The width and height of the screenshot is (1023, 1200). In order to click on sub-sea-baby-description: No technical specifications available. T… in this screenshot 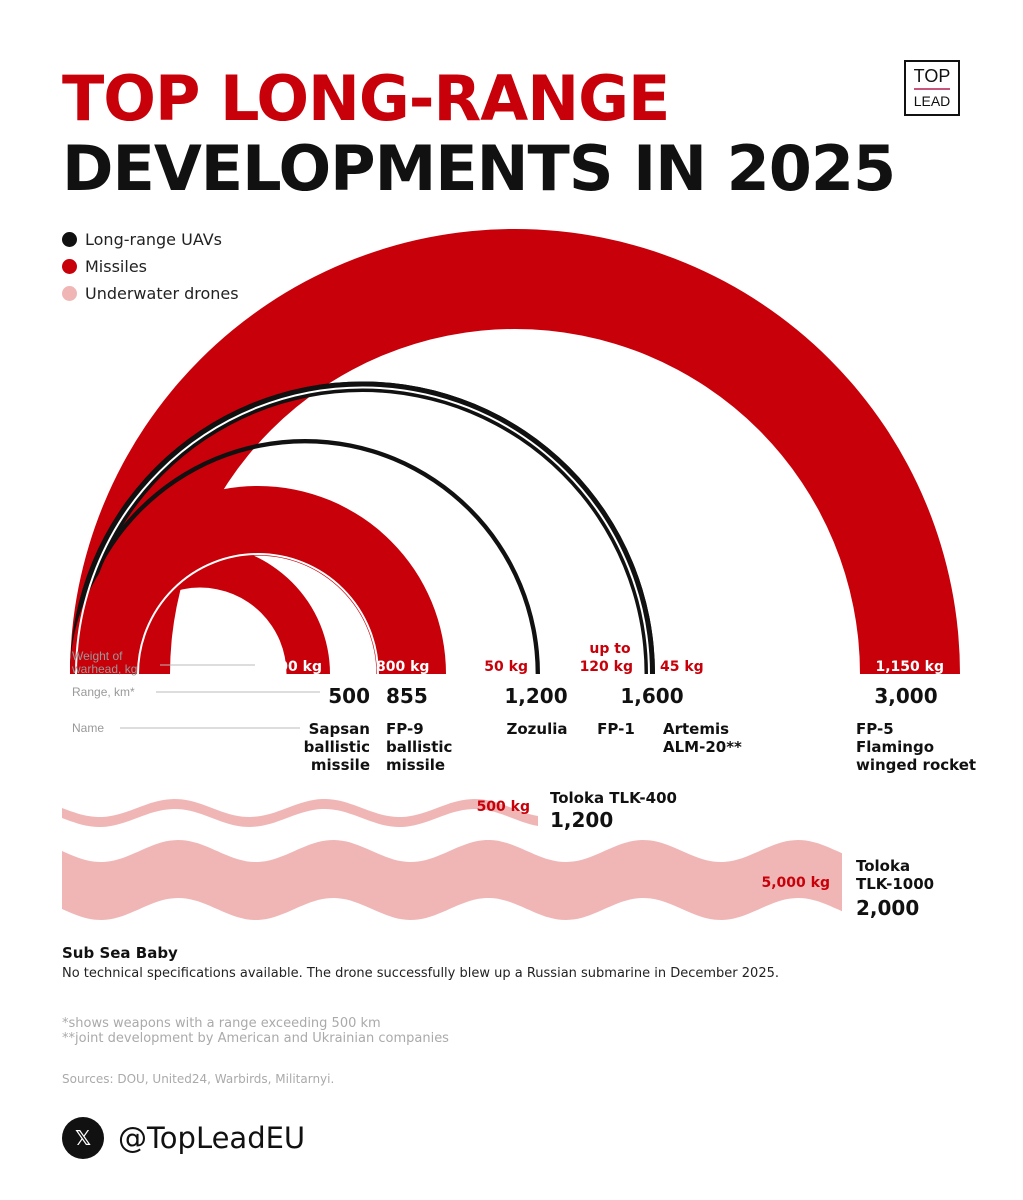, I will do `click(420, 973)`.